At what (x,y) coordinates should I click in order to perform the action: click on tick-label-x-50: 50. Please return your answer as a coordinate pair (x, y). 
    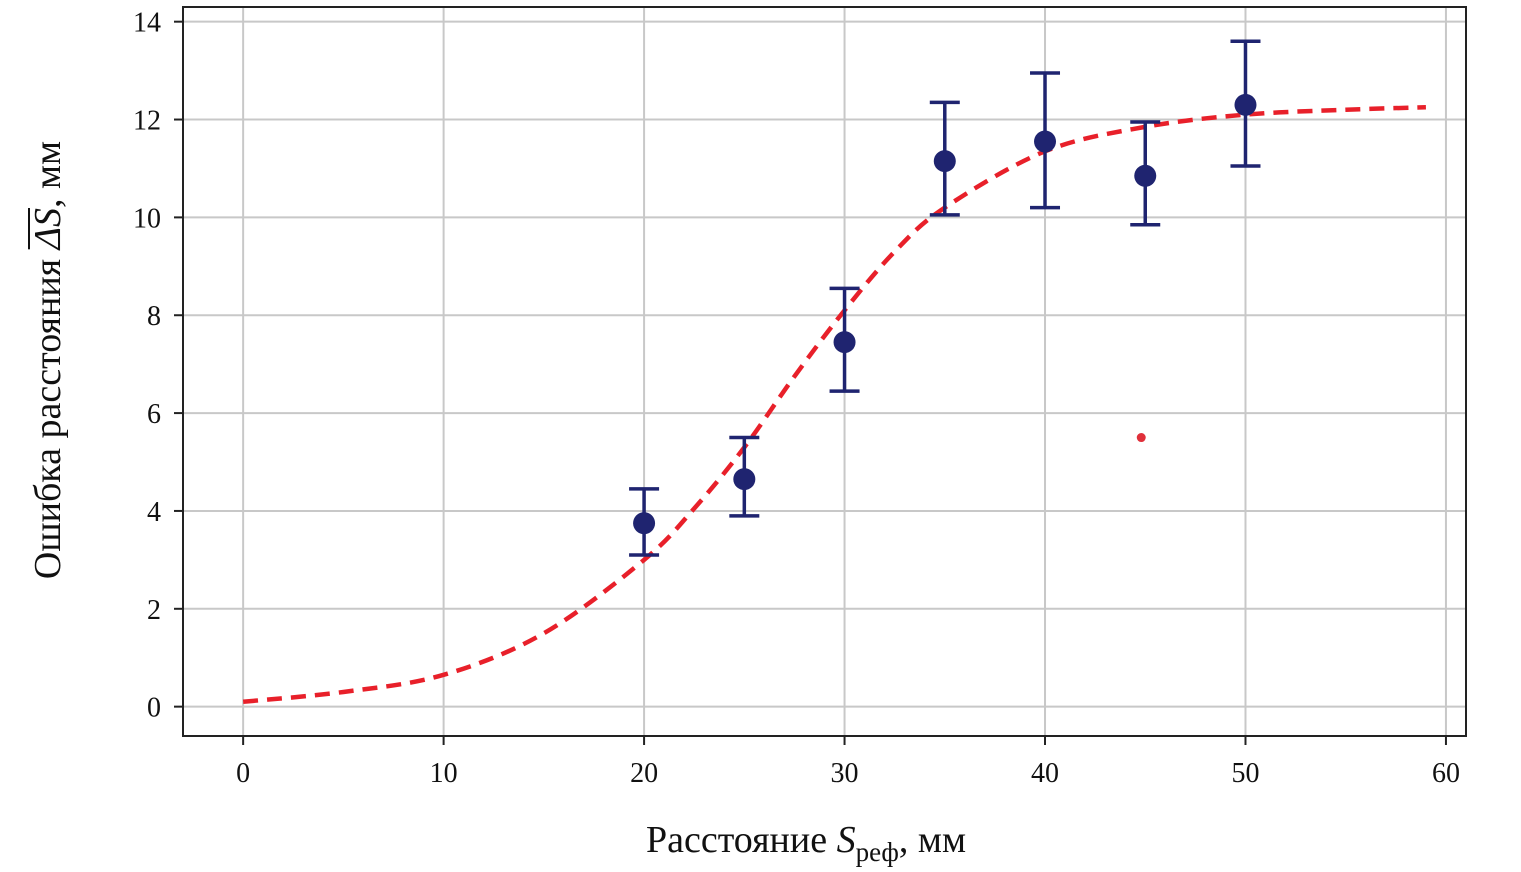
    Looking at the image, I should click on (1245, 773).